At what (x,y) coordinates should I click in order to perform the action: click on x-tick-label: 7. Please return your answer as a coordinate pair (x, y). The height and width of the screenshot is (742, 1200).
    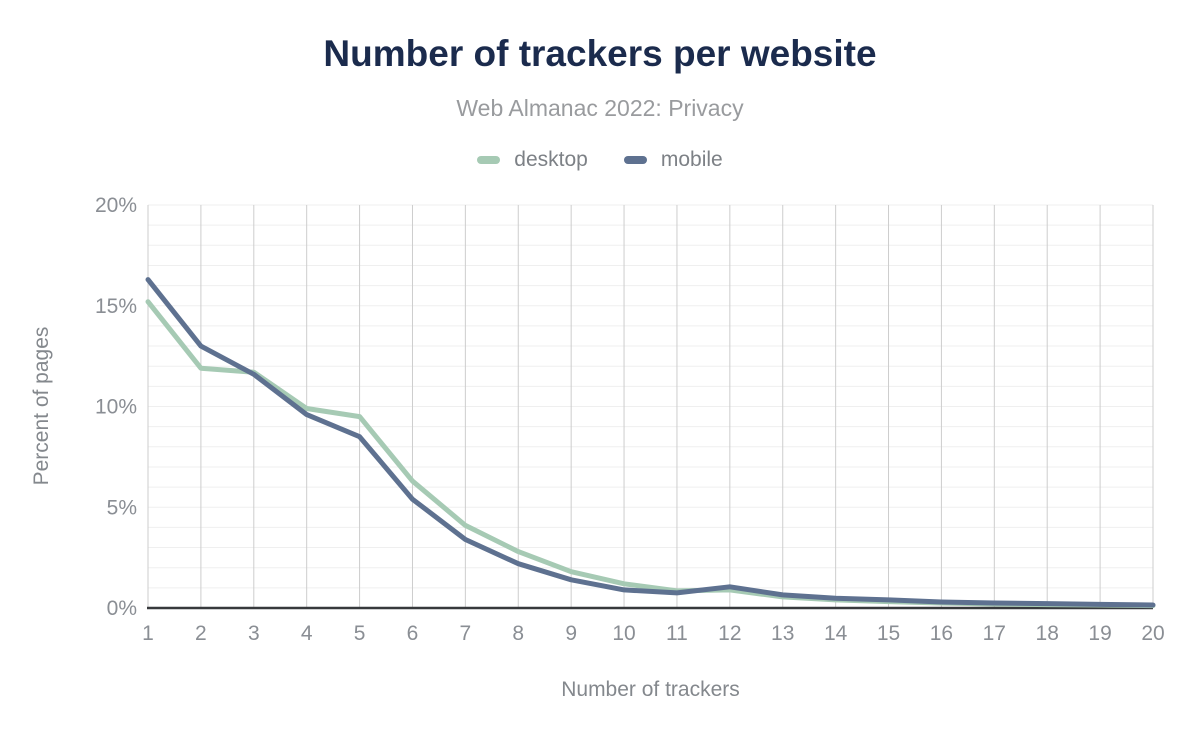
    Looking at the image, I should click on (466, 633).